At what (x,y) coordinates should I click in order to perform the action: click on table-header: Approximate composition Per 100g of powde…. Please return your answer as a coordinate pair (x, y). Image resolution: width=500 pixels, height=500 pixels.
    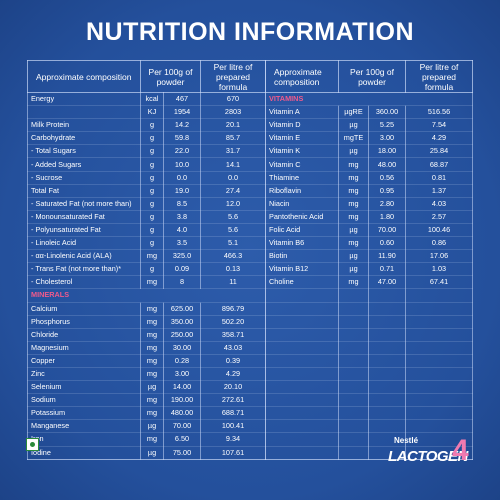
    Looking at the image, I should click on (369, 76).